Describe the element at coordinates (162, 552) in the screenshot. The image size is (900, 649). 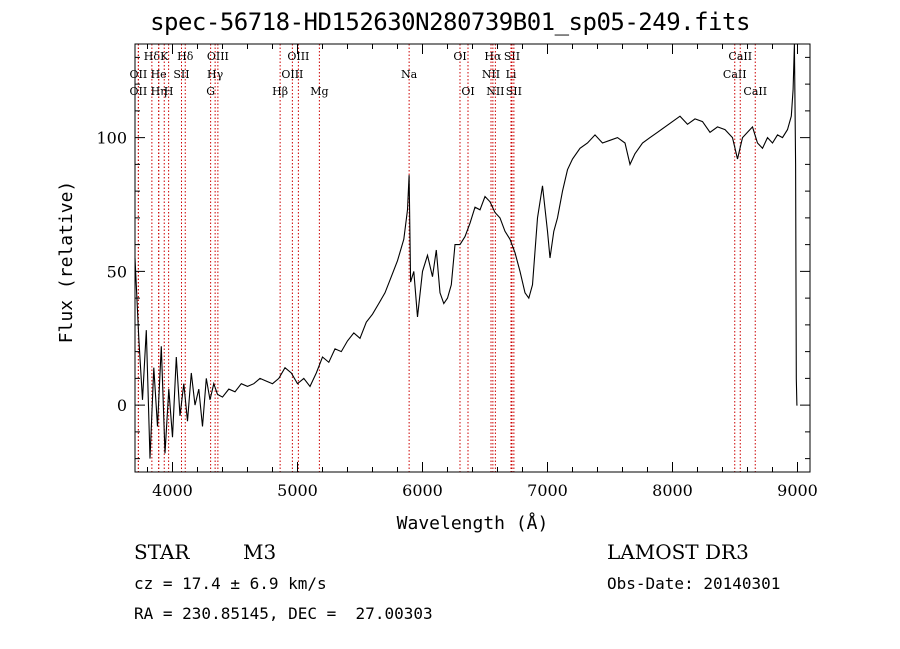
I see `object-class: STAR` at that location.